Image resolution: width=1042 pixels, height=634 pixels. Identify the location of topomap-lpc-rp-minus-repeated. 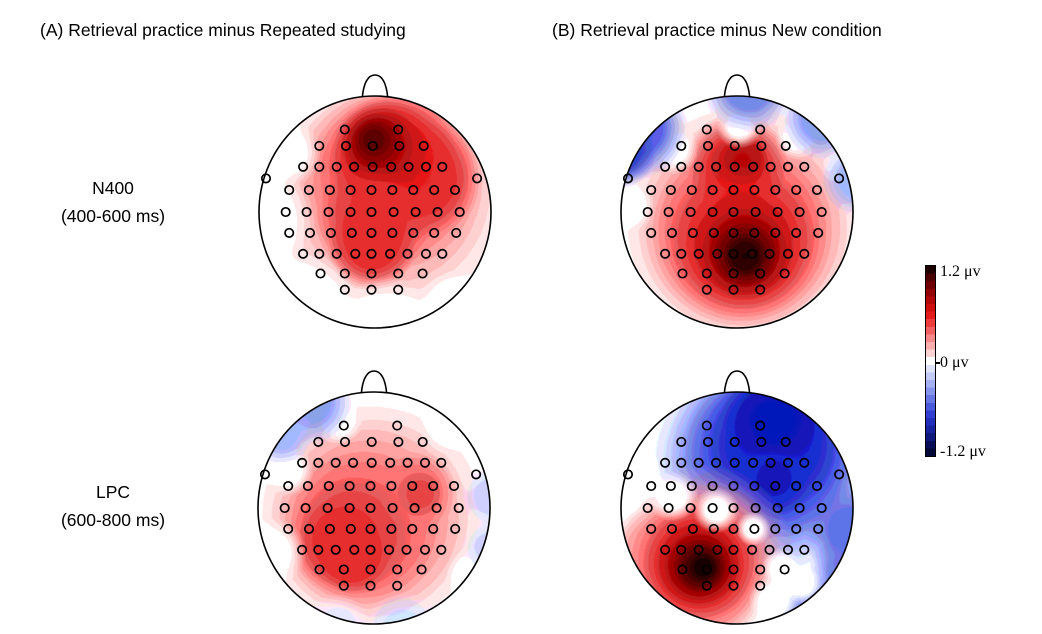
(374, 491).